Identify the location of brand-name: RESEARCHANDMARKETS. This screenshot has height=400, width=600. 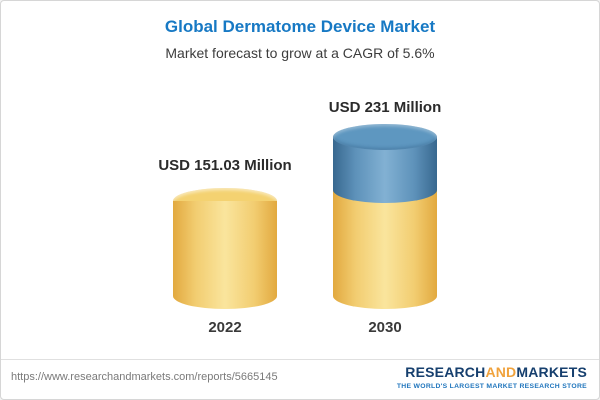
(492, 373).